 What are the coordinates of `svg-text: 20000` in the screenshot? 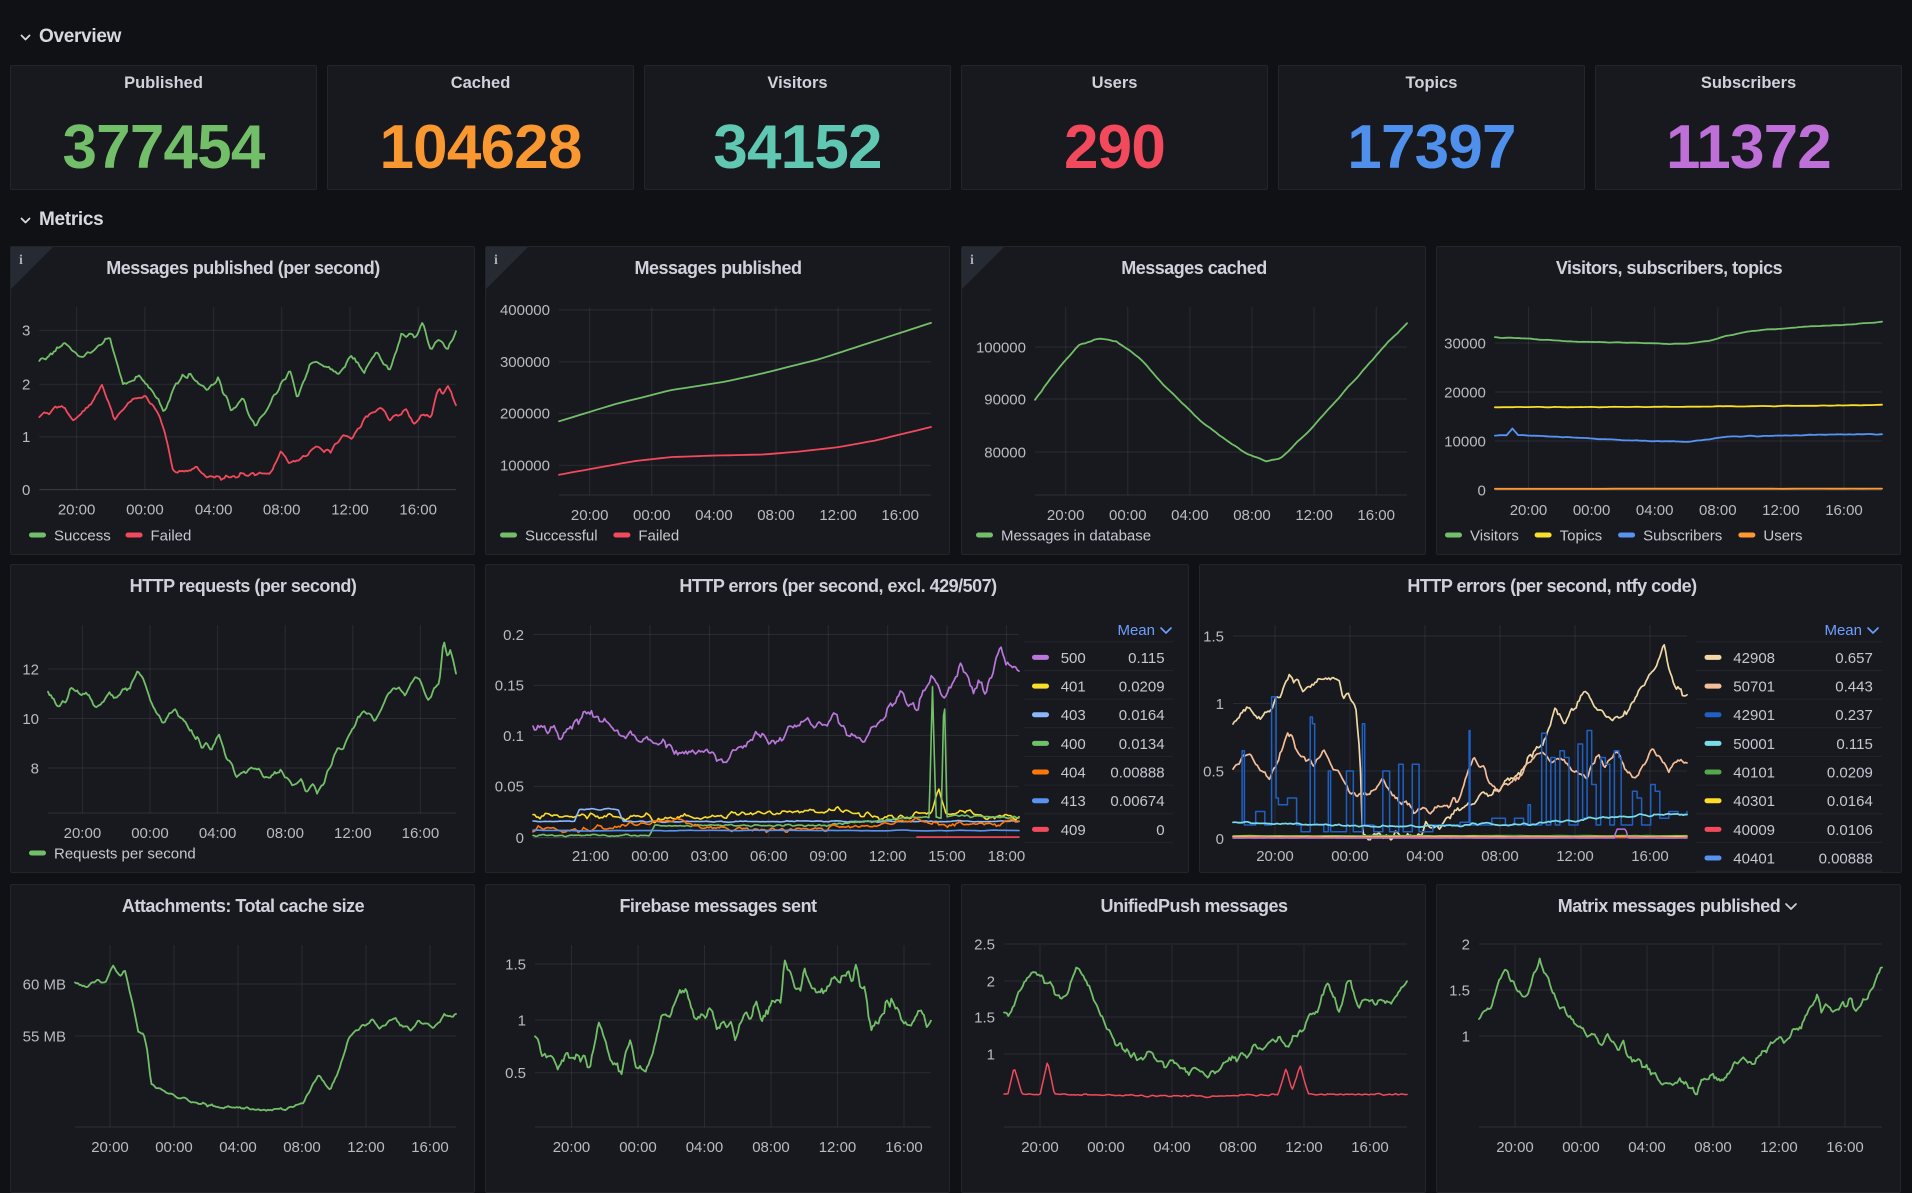 It's located at (1465, 392).